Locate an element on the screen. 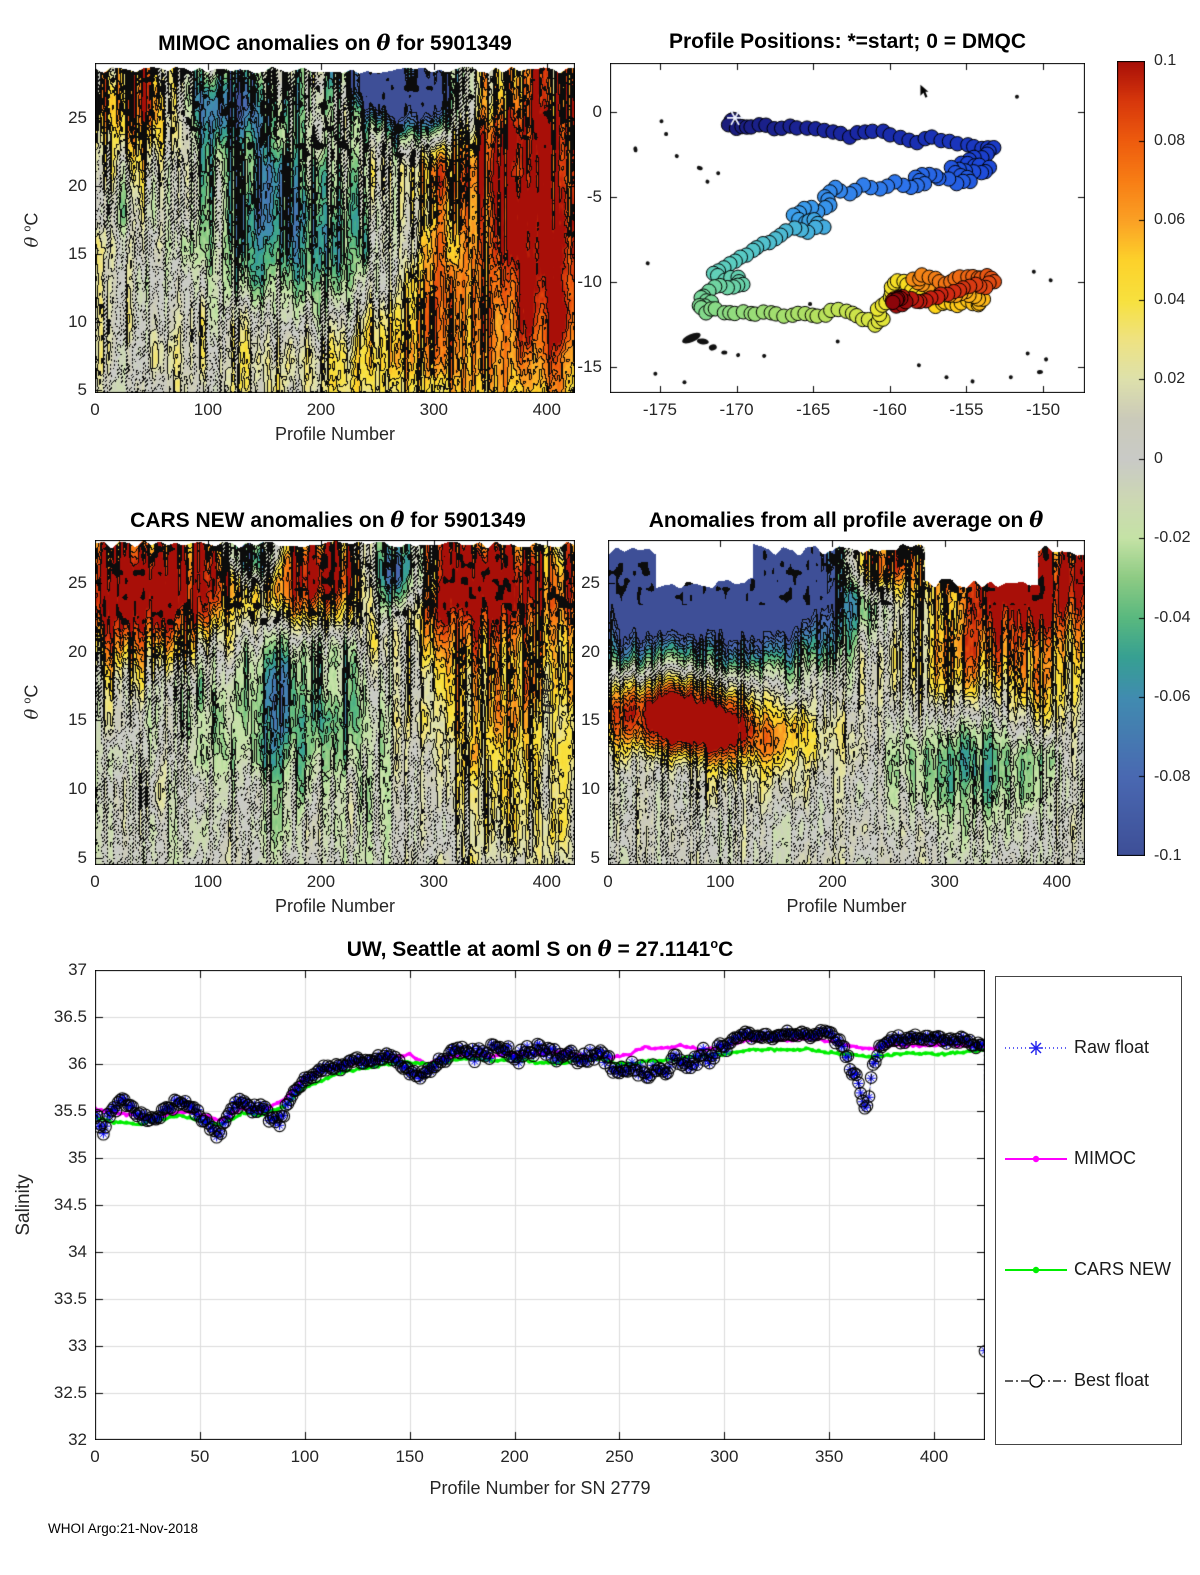 The image size is (1200, 1575). legend-item-raw-float: Raw float is located at coordinates (1088, 1048).